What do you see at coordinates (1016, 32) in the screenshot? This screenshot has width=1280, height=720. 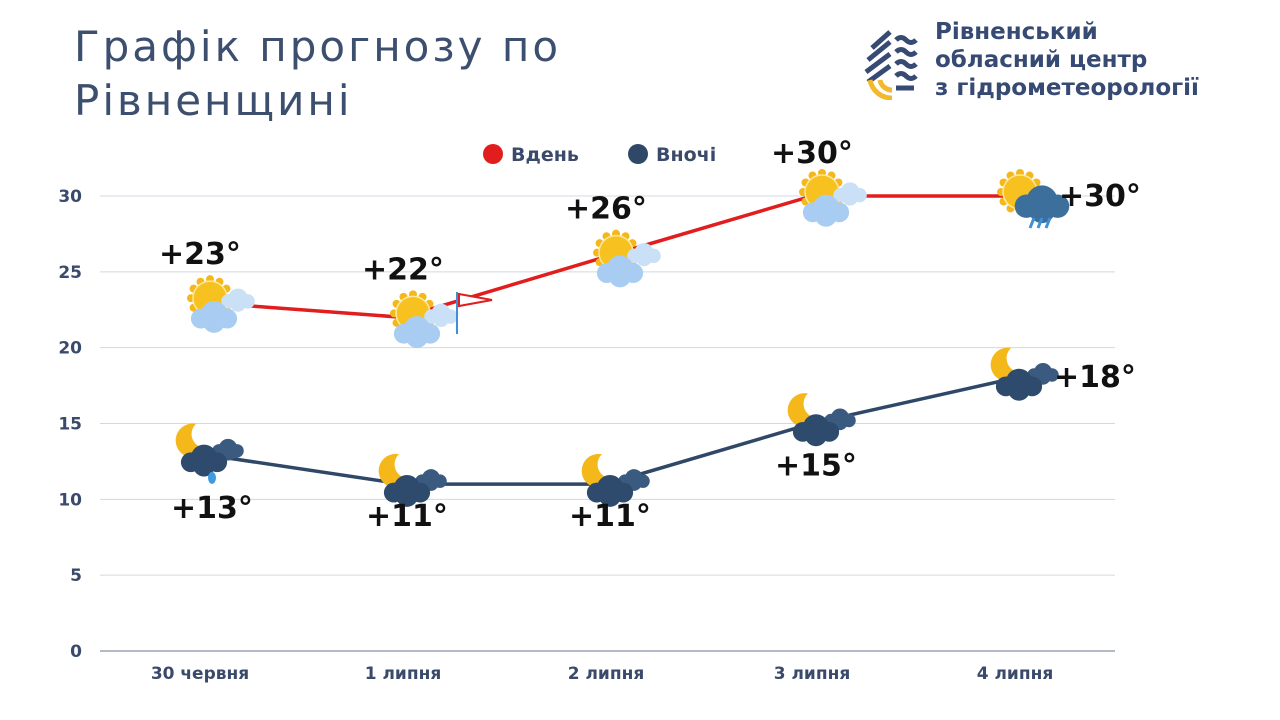 I see `org-line-1: Рівненський` at bounding box center [1016, 32].